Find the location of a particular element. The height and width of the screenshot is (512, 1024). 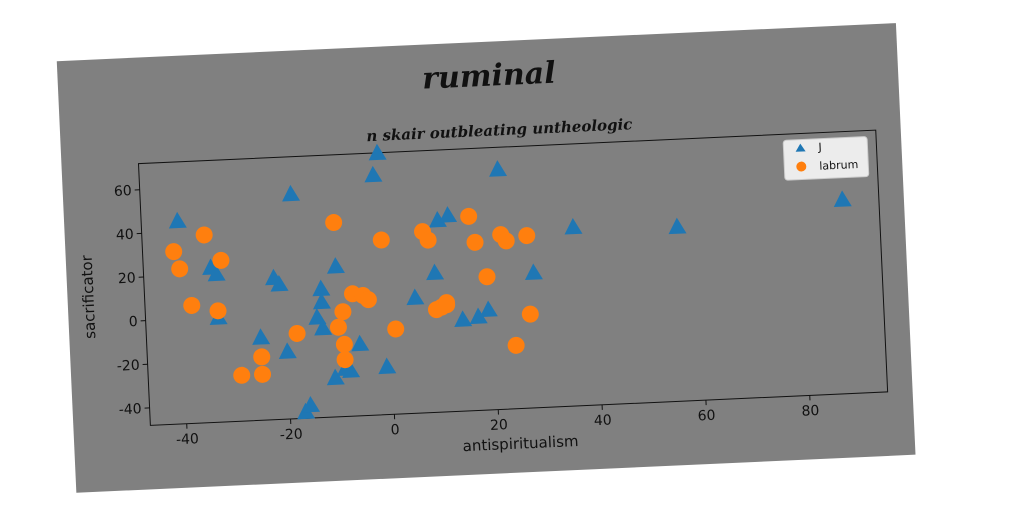

x-tick-label: 60 is located at coordinates (706, 416).